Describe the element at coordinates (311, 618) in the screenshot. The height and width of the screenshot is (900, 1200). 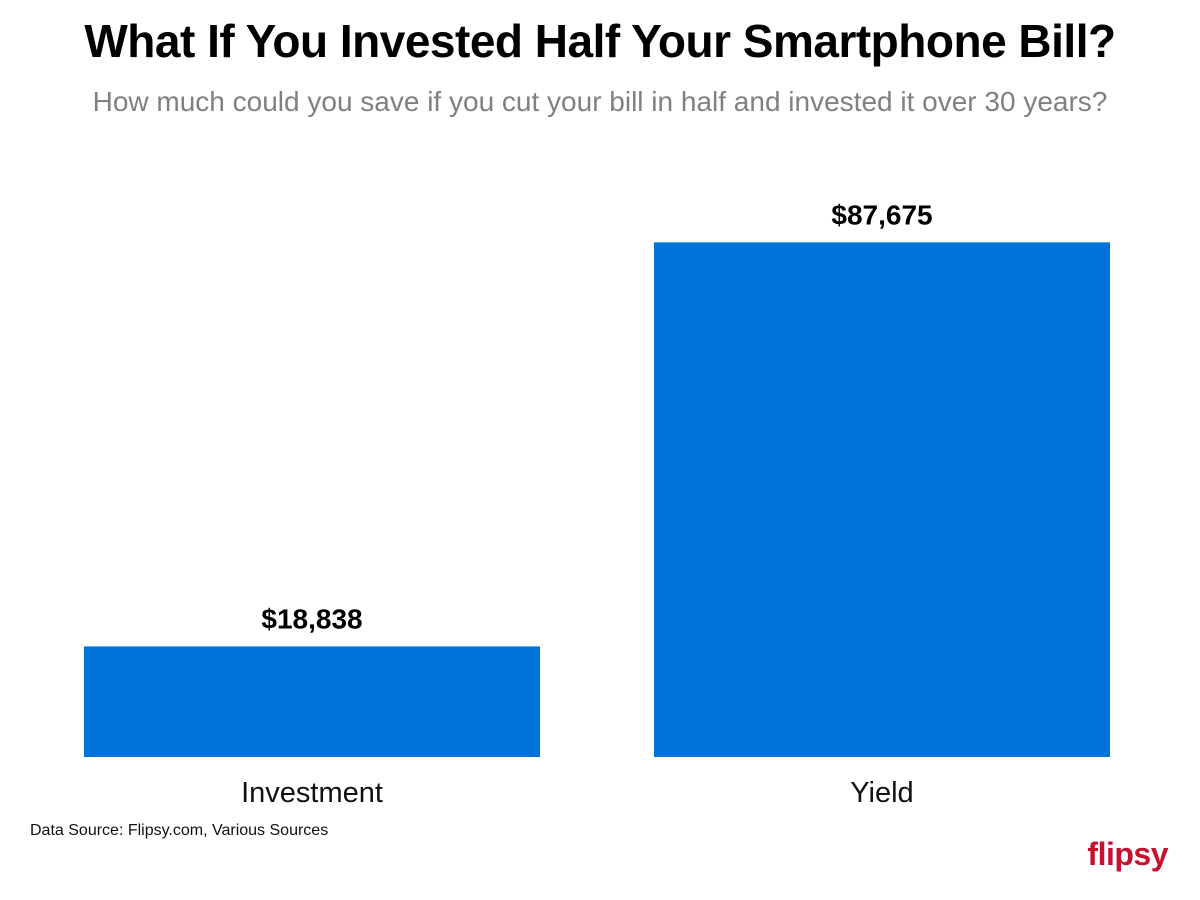
I see `data-label-investment: $18,838` at that location.